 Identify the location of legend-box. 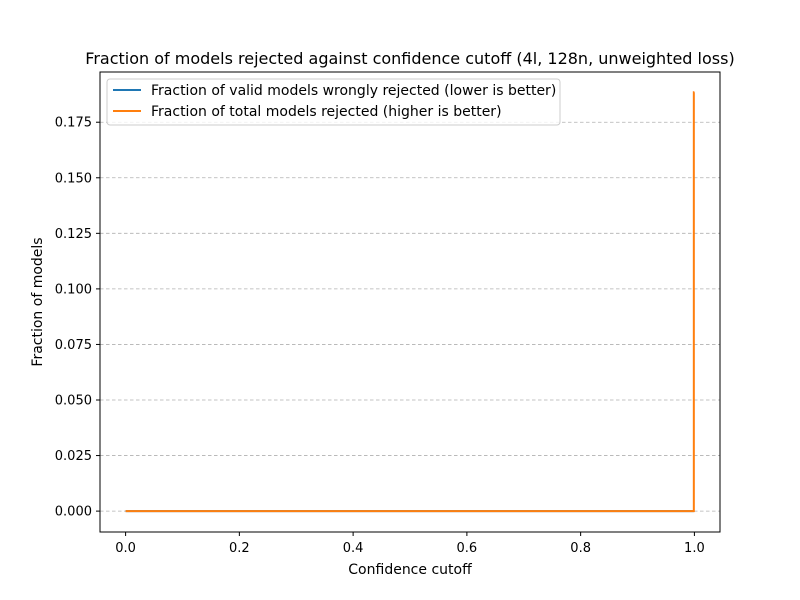
(333, 102).